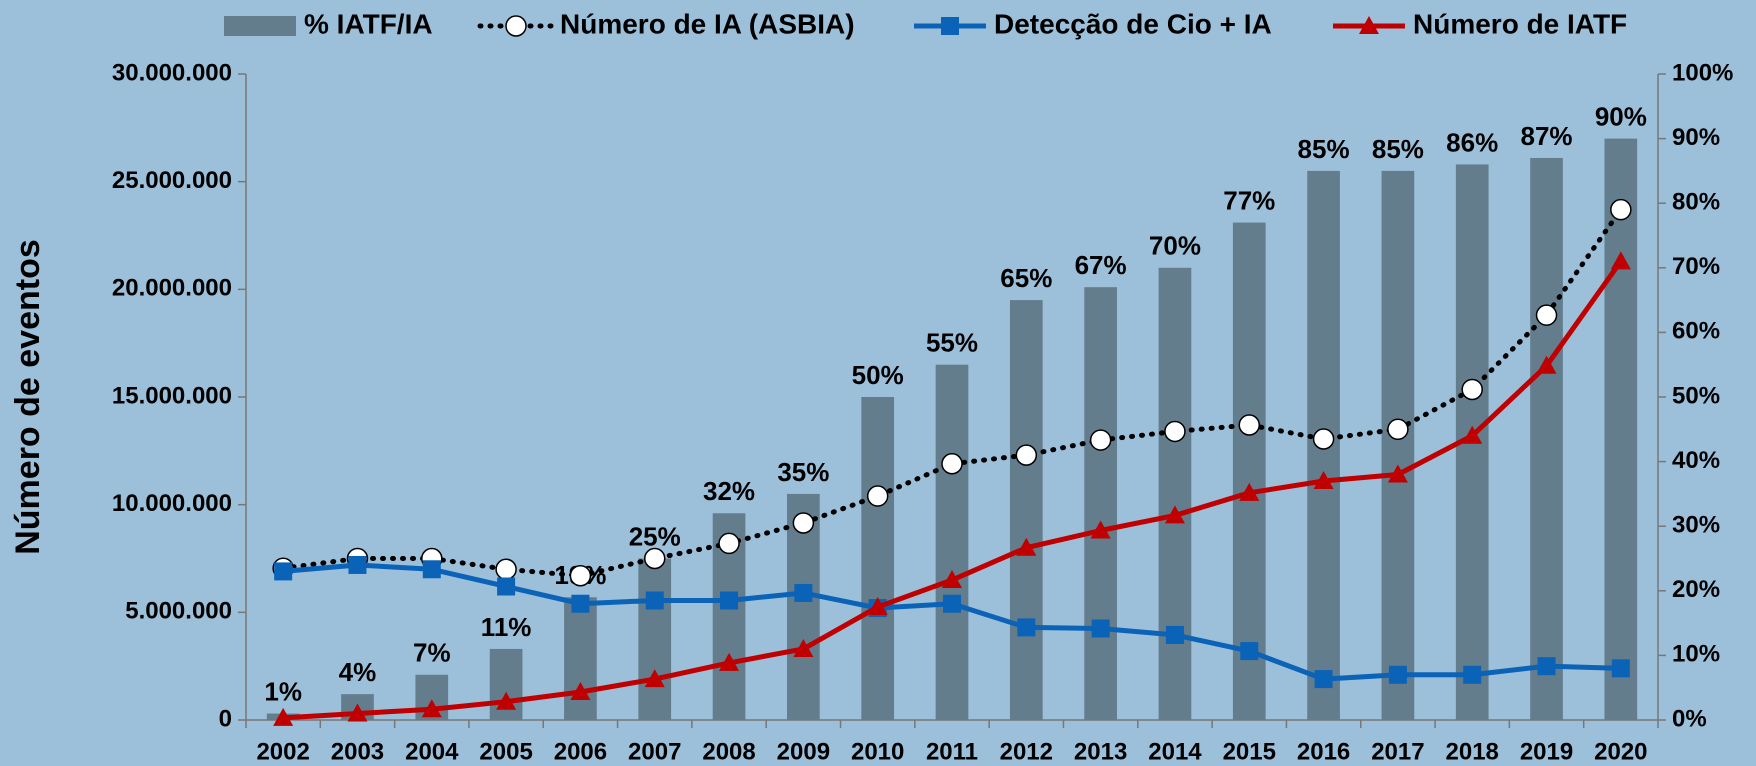  Describe the element at coordinates (1696, 331) in the screenshot. I see `y2-tick-label: 60%` at that location.